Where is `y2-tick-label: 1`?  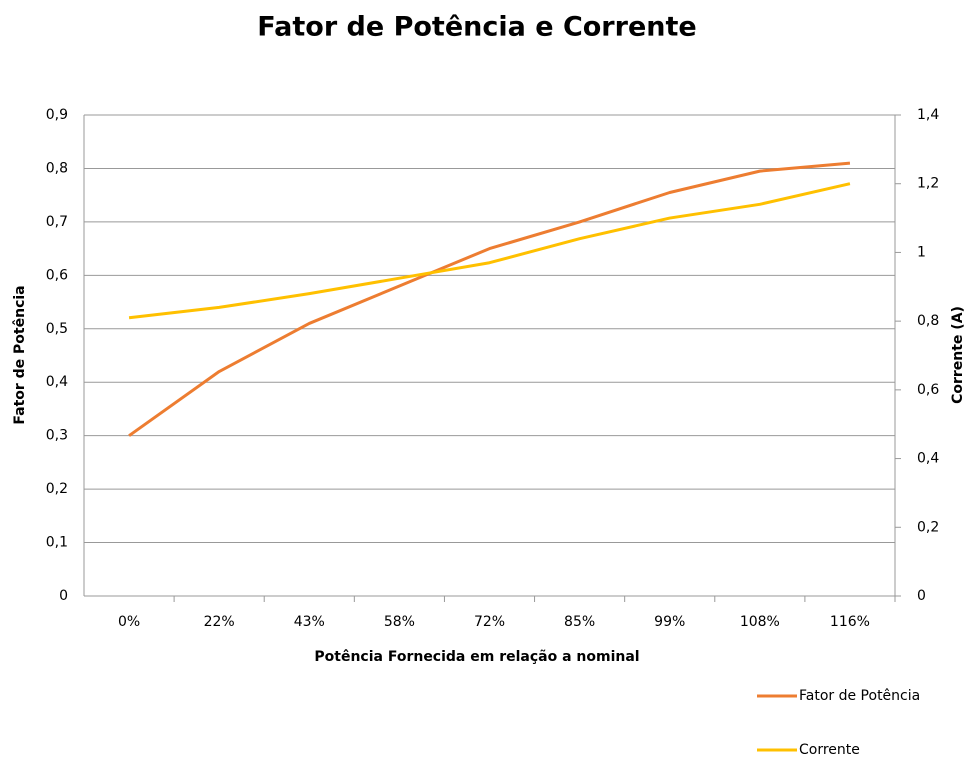 y2-tick-label: 1 is located at coordinates (921, 252).